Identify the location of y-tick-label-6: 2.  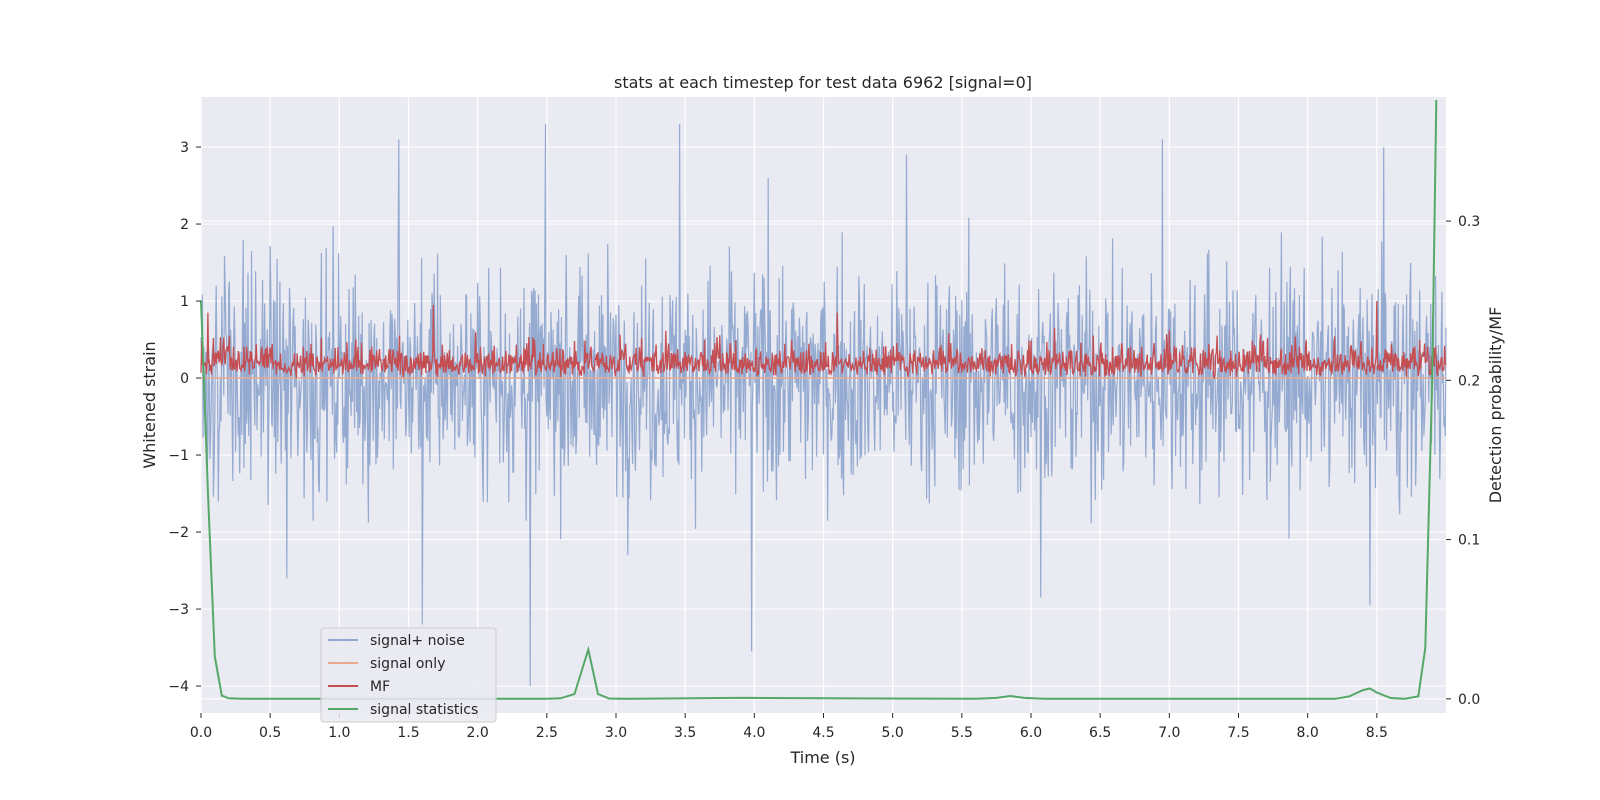
(184, 225).